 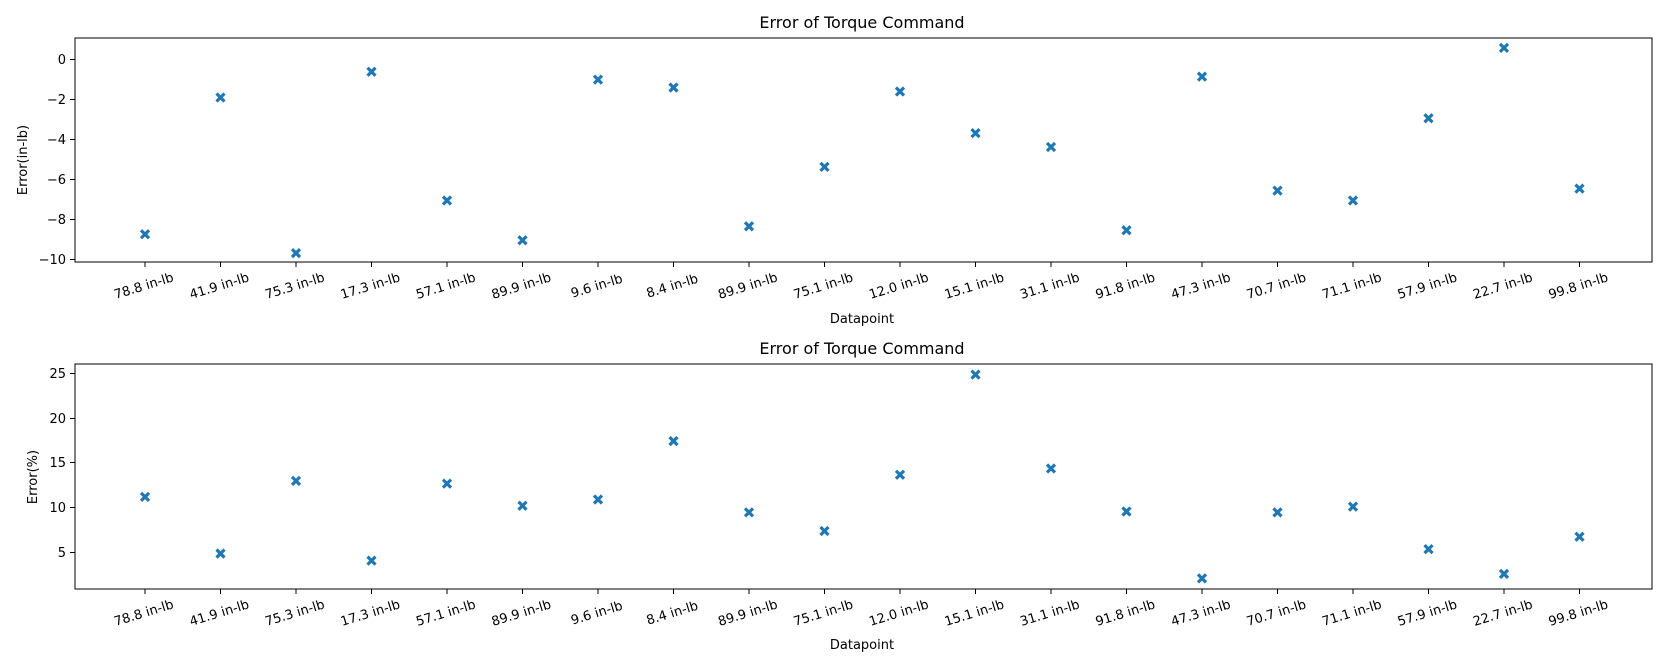 What do you see at coordinates (56, 100) in the screenshot?
I see `y-tick-label: −2` at bounding box center [56, 100].